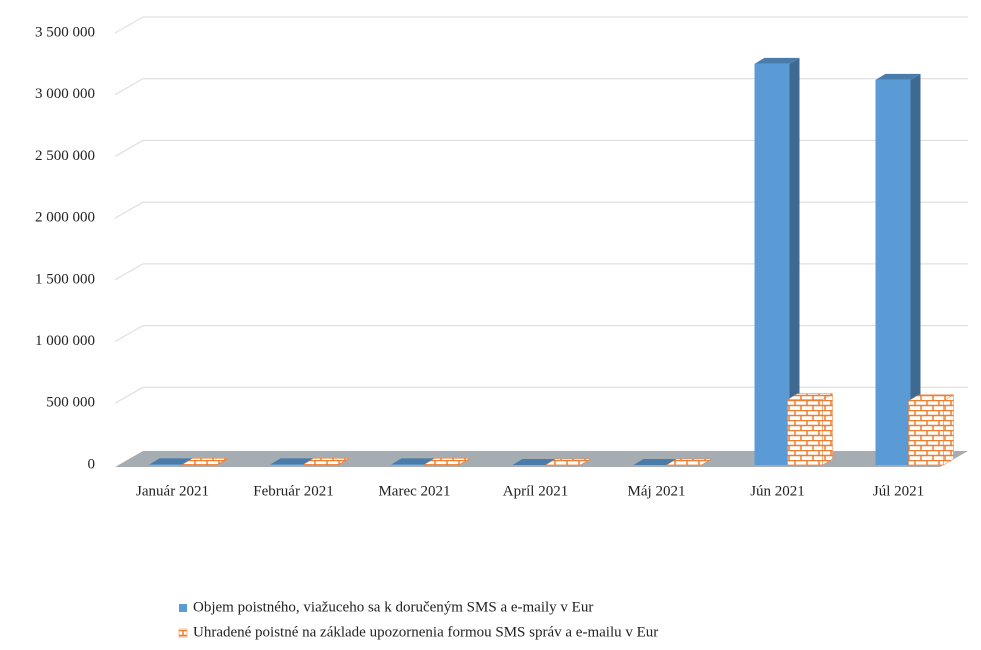  I want to click on x-tick-label: Január 2021, so click(172, 491).